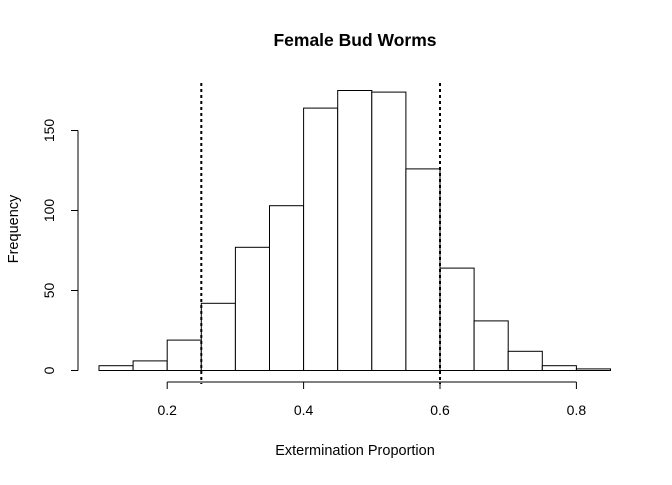 The width and height of the screenshot is (672, 485). Describe the element at coordinates (49, 131) in the screenshot. I see `y-tick-label: 150` at that location.